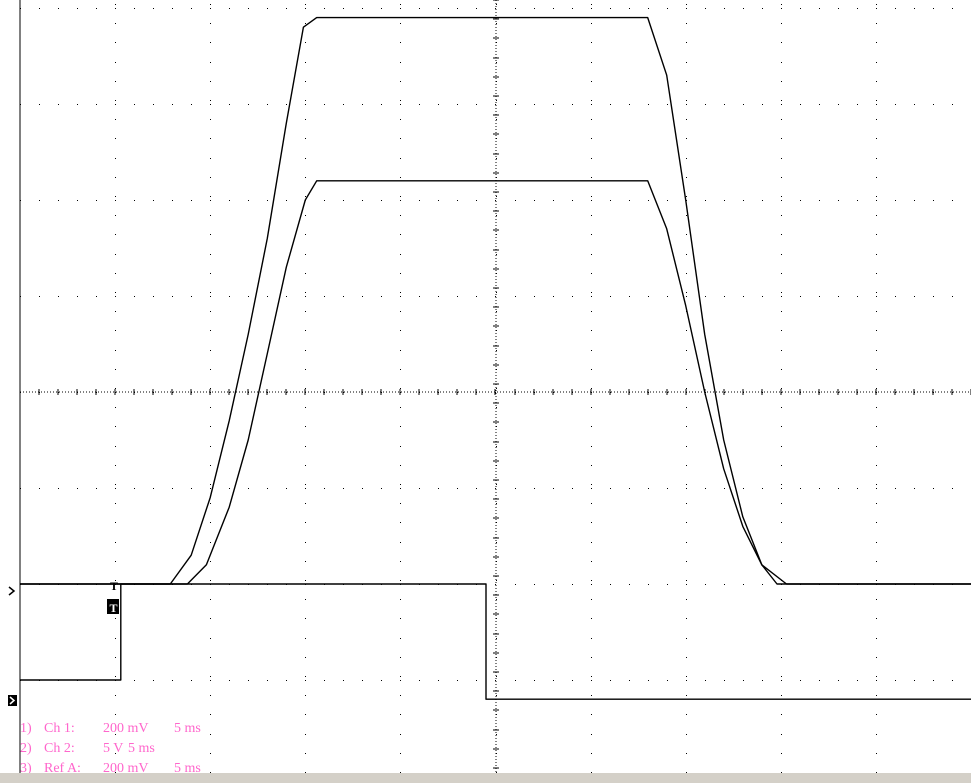 The height and width of the screenshot is (783, 971). Describe the element at coordinates (141, 748) in the screenshot. I see `legend-time-2: 5 ms` at that location.